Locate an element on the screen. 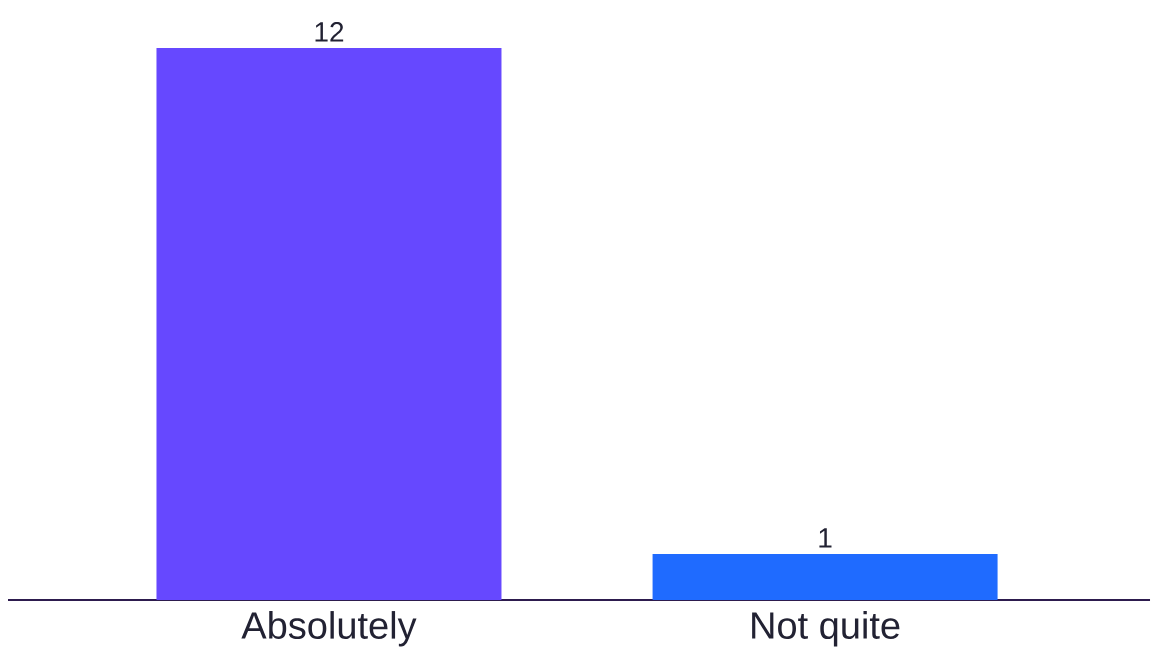 This screenshot has height=664, width=1154. data-label: 12 is located at coordinates (329, 32).